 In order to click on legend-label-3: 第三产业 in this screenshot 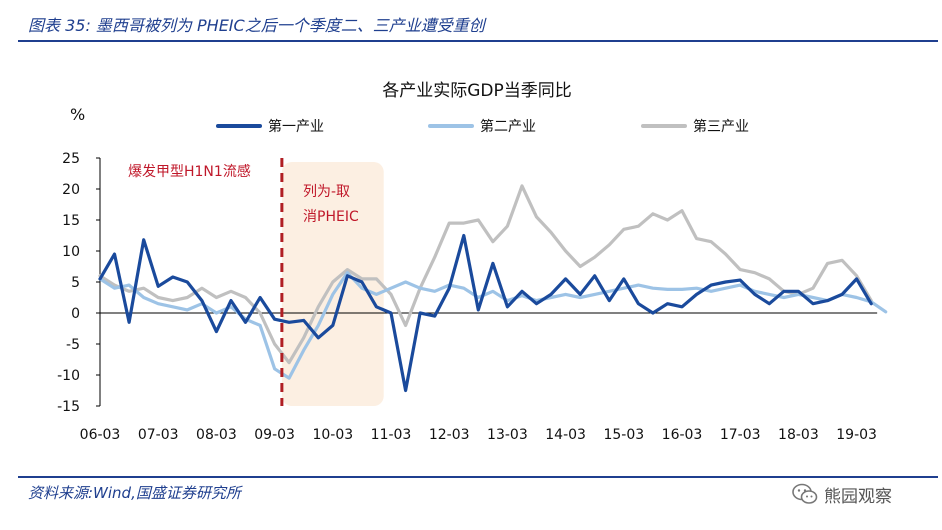, I will do `click(721, 126)`.